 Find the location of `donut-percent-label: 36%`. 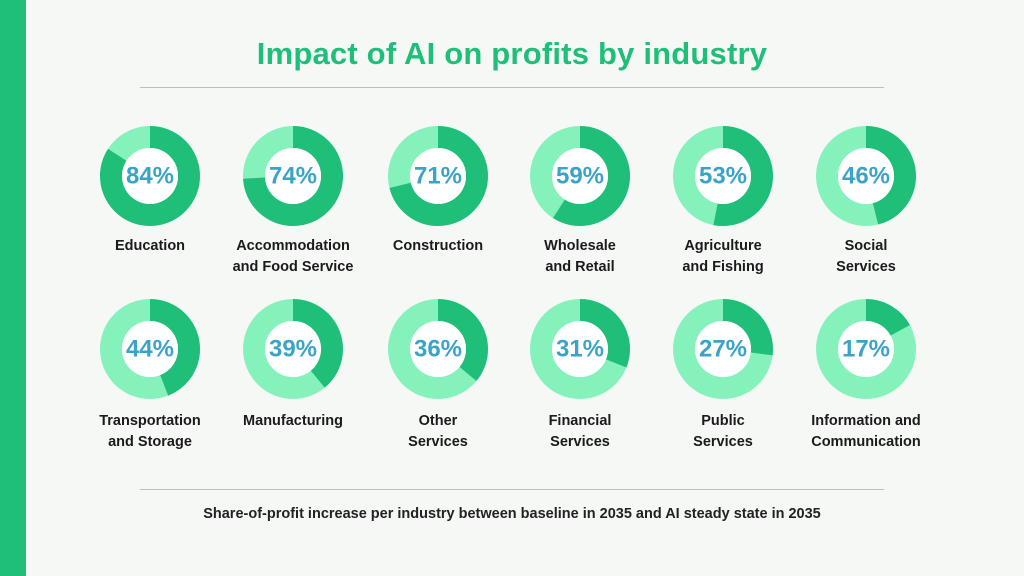

donut-percent-label: 36% is located at coordinates (438, 349).